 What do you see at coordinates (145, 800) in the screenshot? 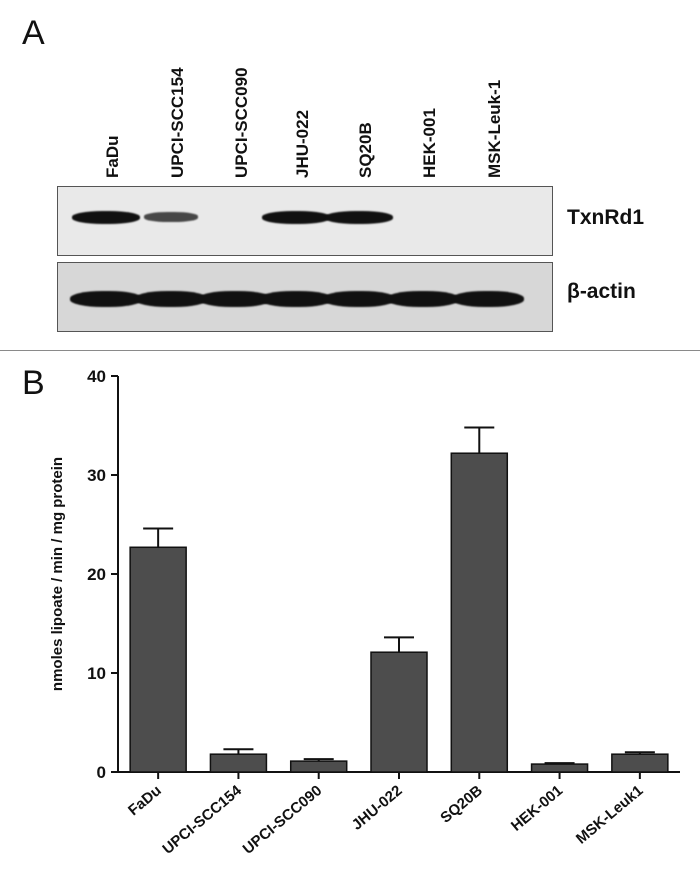
I see `x-tick-label: FaDu` at bounding box center [145, 800].